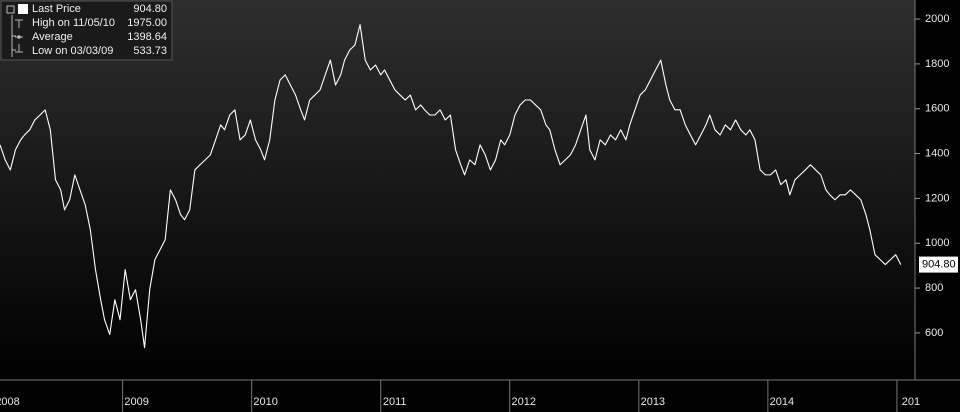  What do you see at coordinates (19, 37) in the screenshot?
I see `legend-average-icon` at bounding box center [19, 37].